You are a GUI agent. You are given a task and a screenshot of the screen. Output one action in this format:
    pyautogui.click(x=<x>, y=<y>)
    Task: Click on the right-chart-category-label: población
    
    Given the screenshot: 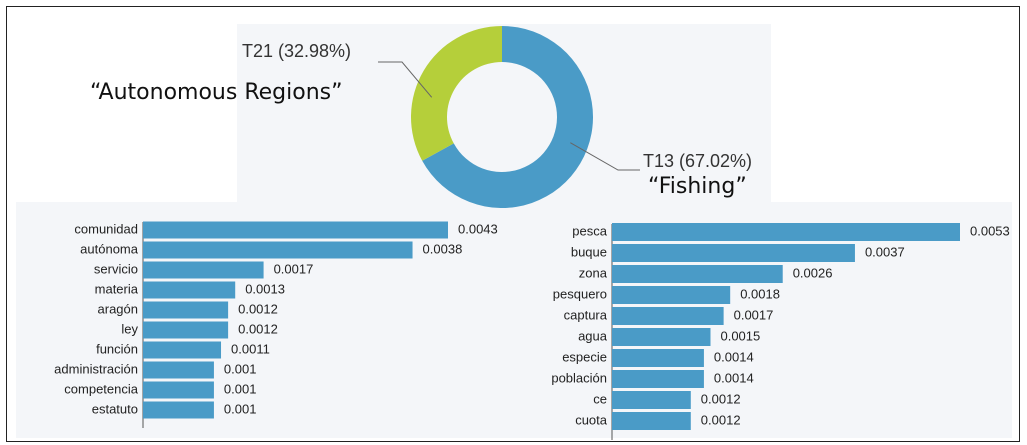 What is the action you would take?
    pyautogui.click(x=579, y=377)
    